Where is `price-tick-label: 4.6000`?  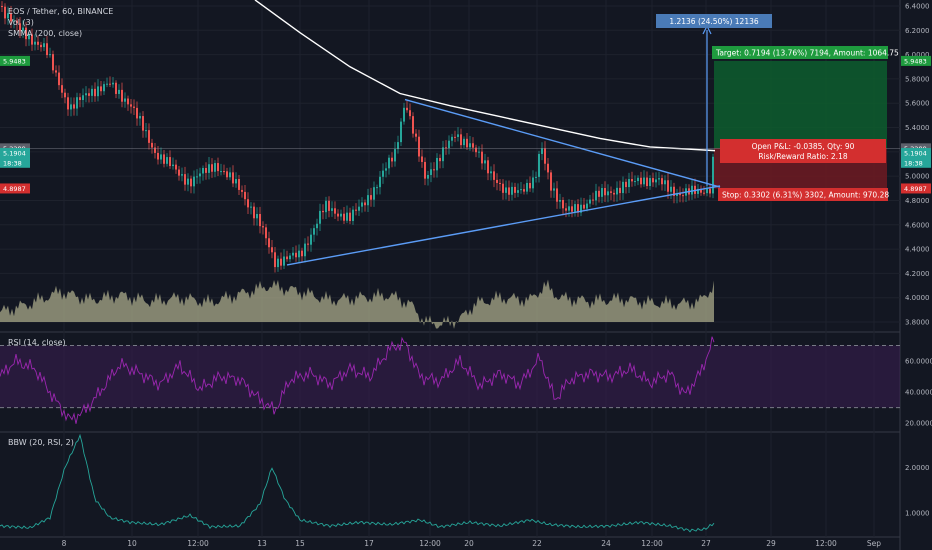 price-tick-label: 4.6000 is located at coordinates (917, 225).